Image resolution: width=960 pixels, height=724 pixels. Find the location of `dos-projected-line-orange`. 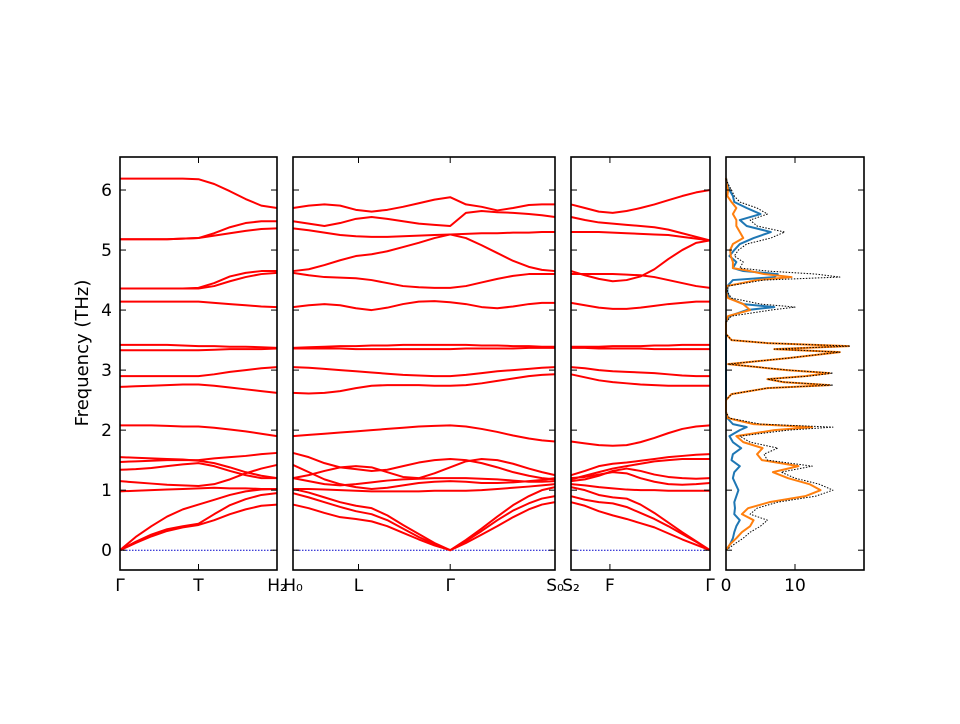

dos-projected-line-orange is located at coordinates (787, 364).